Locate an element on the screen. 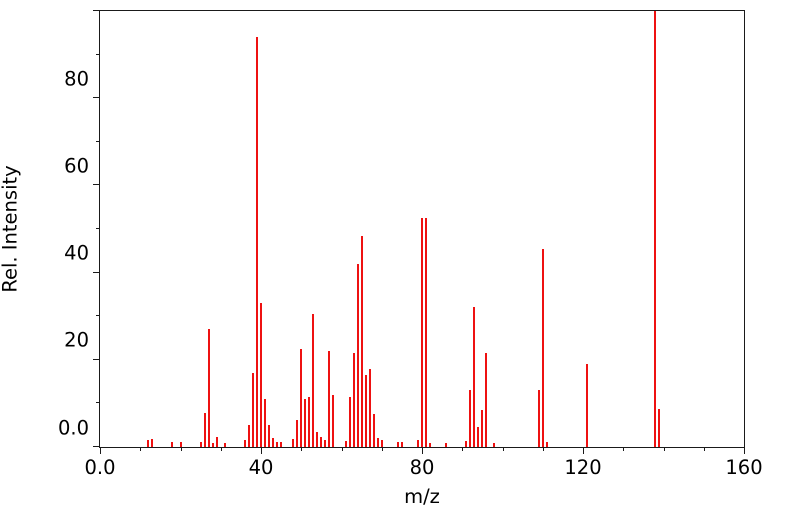 The height and width of the screenshot is (516, 799). x-tick-label: 0.0 is located at coordinates (100, 467).